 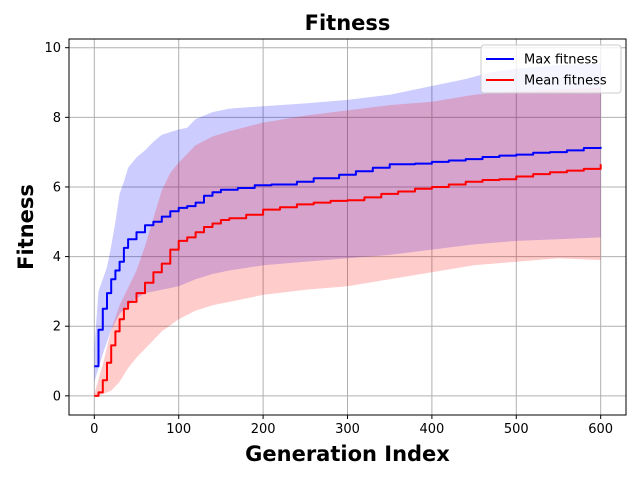 I want to click on legend-label-max-fitness: Max fitness, so click(x=561, y=60).